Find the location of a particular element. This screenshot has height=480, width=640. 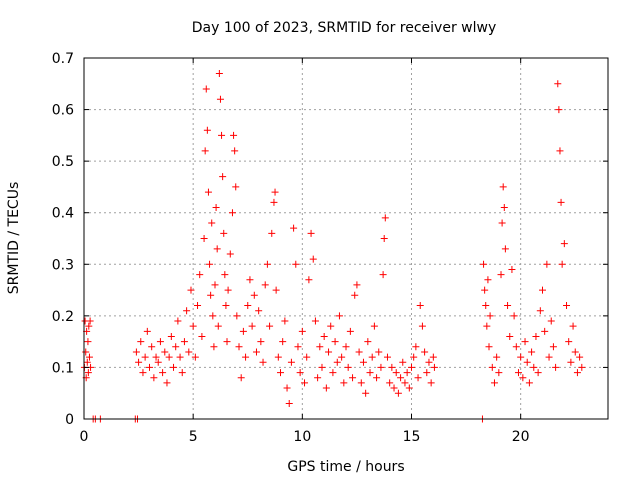

x-tick-label: 20 is located at coordinates (521, 437).